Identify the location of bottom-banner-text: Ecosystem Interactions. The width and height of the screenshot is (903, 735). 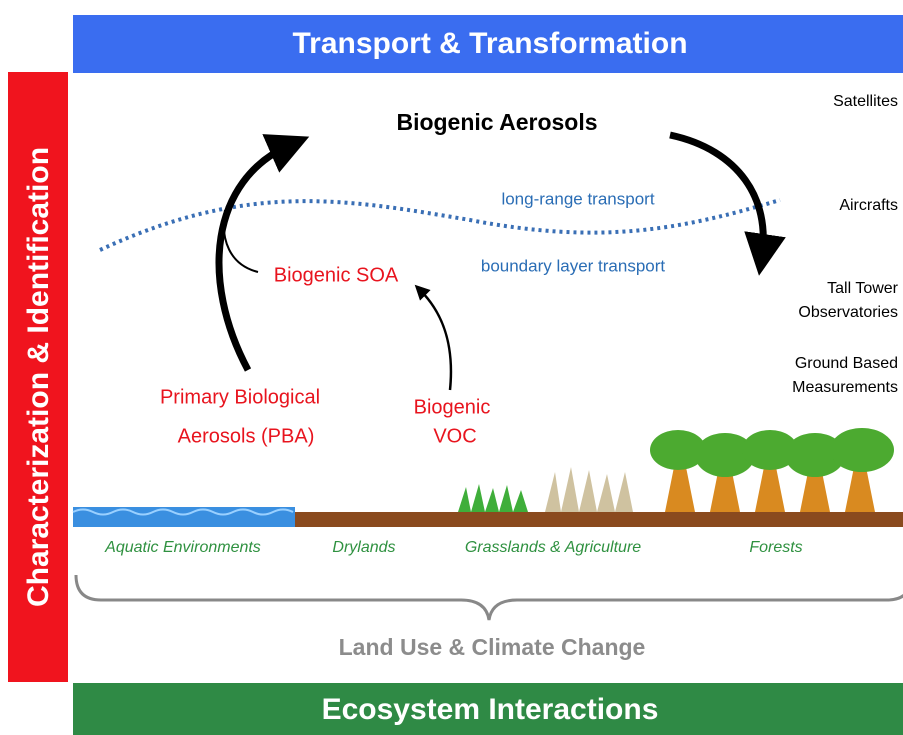
(490, 709).